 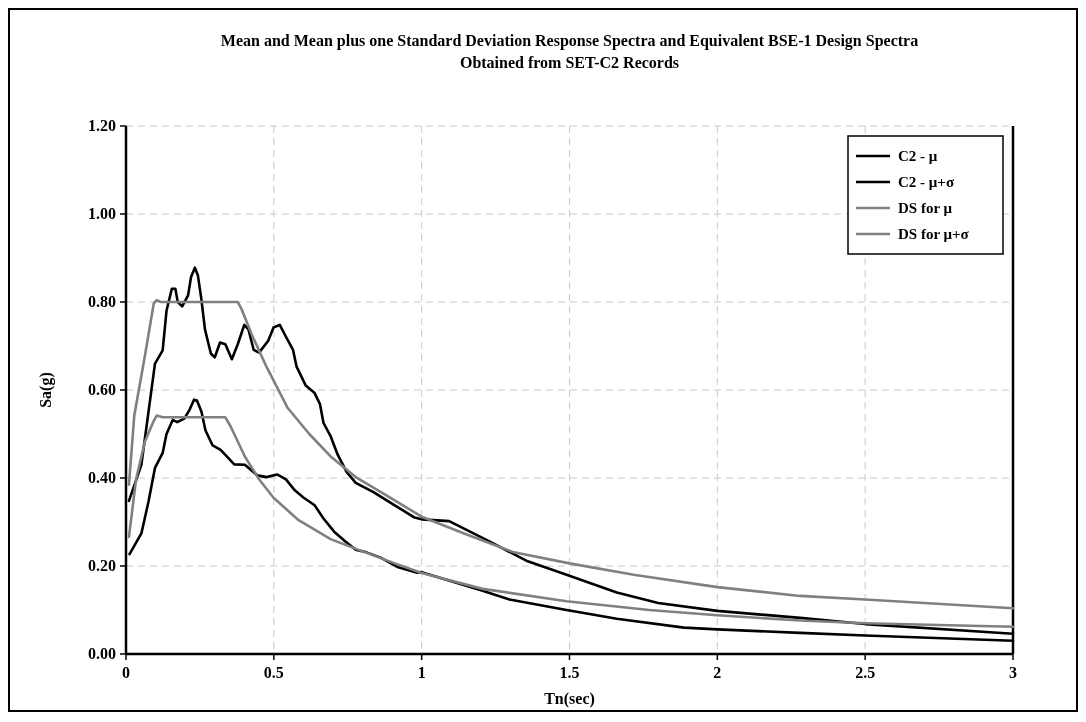 What do you see at coordinates (569, 51) in the screenshot?
I see `chart-title: Mean and Mean plus one Standard Deviation Response Spectra and Equivalent BSE-1 Design Spectra Obtained from SET-C2 Records` at bounding box center [569, 51].